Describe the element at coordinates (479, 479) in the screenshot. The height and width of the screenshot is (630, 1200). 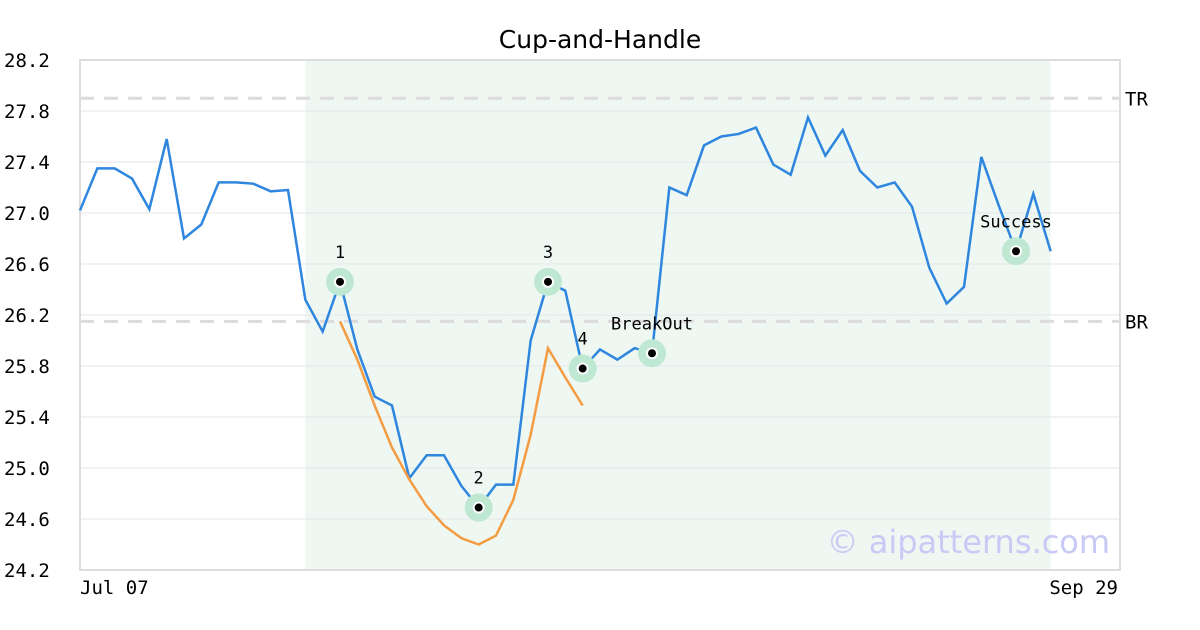
I see `annotation-label: 2` at that location.